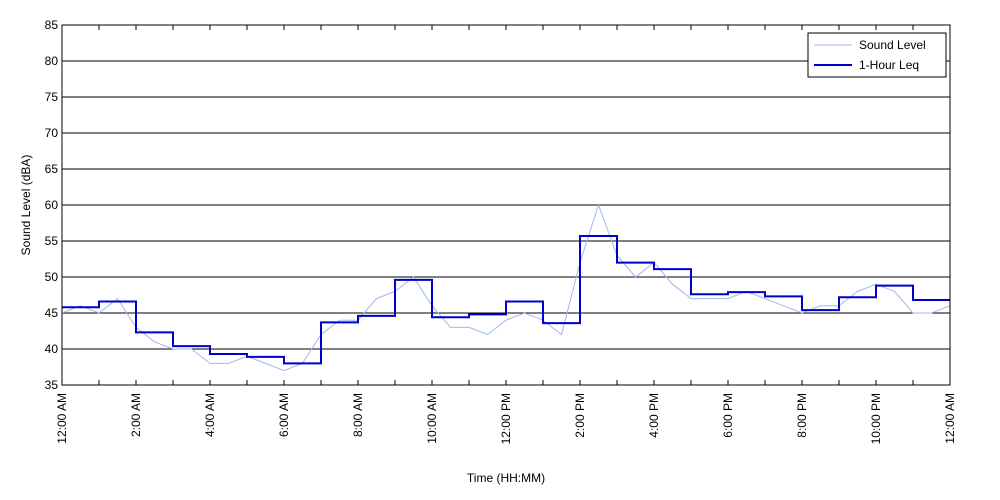 The width and height of the screenshot is (1000, 500). I want to click on x-tick-label: 8:00 PM, so click(802, 415).